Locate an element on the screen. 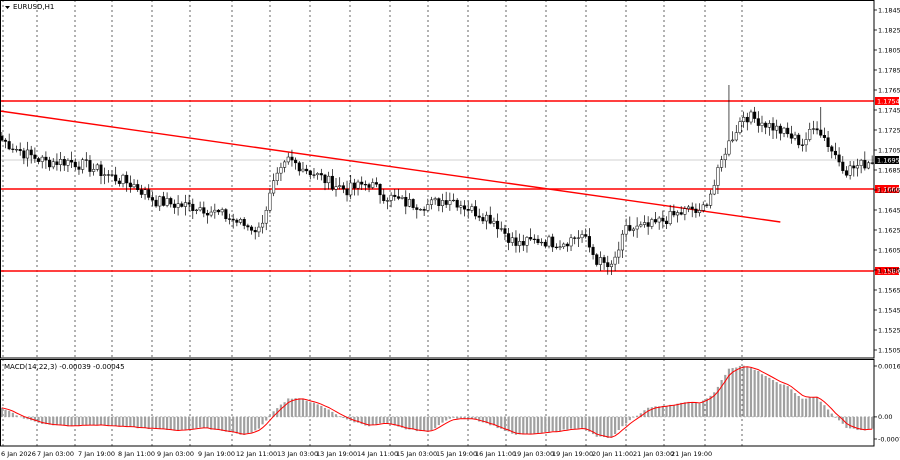 This screenshot has width=900, height=460. y-tick-label: 1.1805 is located at coordinates (889, 50).